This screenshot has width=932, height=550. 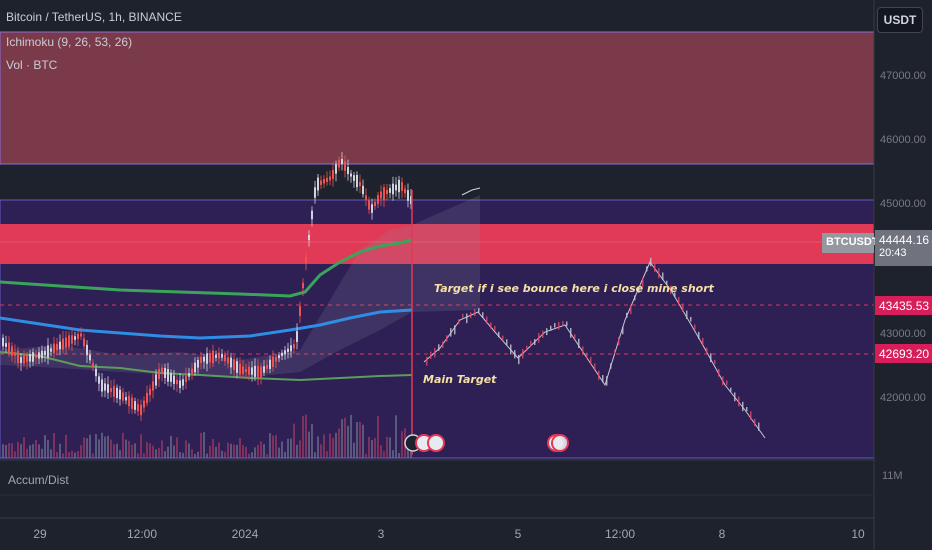 What do you see at coordinates (38, 480) in the screenshot?
I see `accum-dist-label: Accum/Dist` at bounding box center [38, 480].